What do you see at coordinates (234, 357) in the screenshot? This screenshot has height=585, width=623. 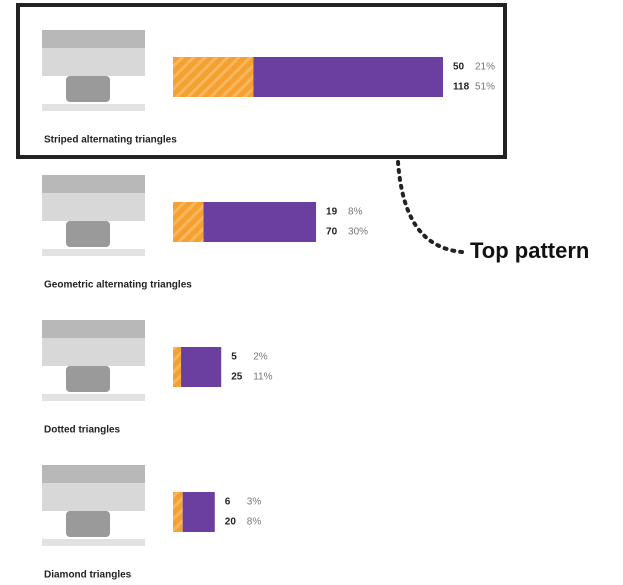 I see `value-label: 5` at bounding box center [234, 357].